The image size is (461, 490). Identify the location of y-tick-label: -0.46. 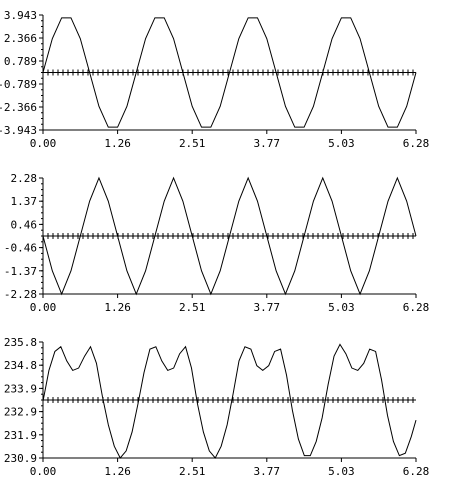
(20, 248).